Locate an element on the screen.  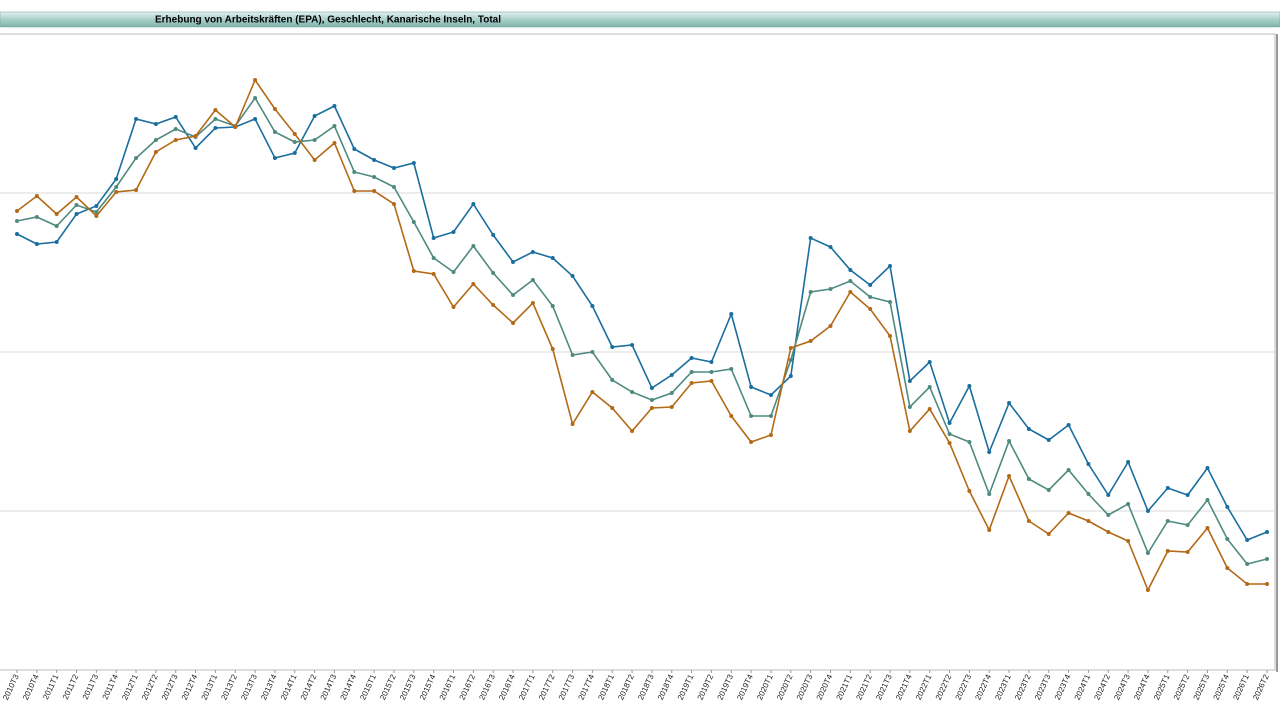
x-tick-label: 2012T4 is located at coordinates (190, 687).